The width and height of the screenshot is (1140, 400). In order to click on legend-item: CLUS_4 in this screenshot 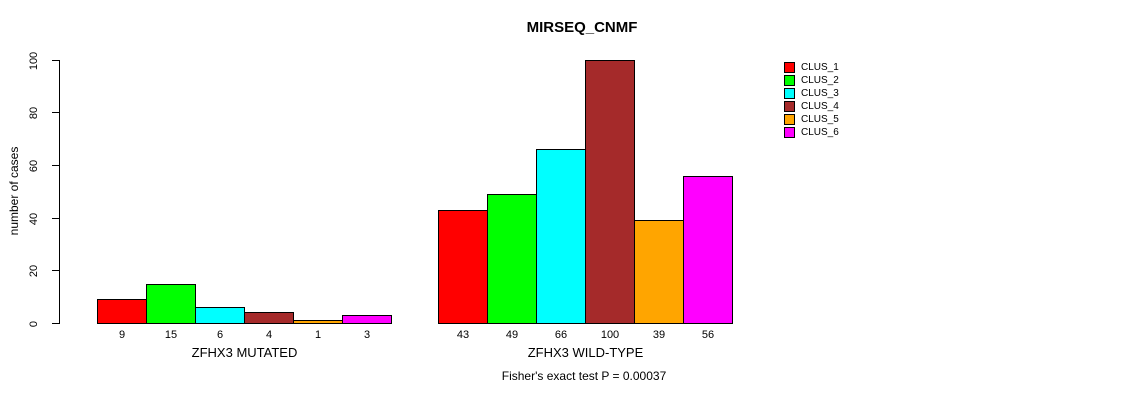, I will do `click(811, 106)`.